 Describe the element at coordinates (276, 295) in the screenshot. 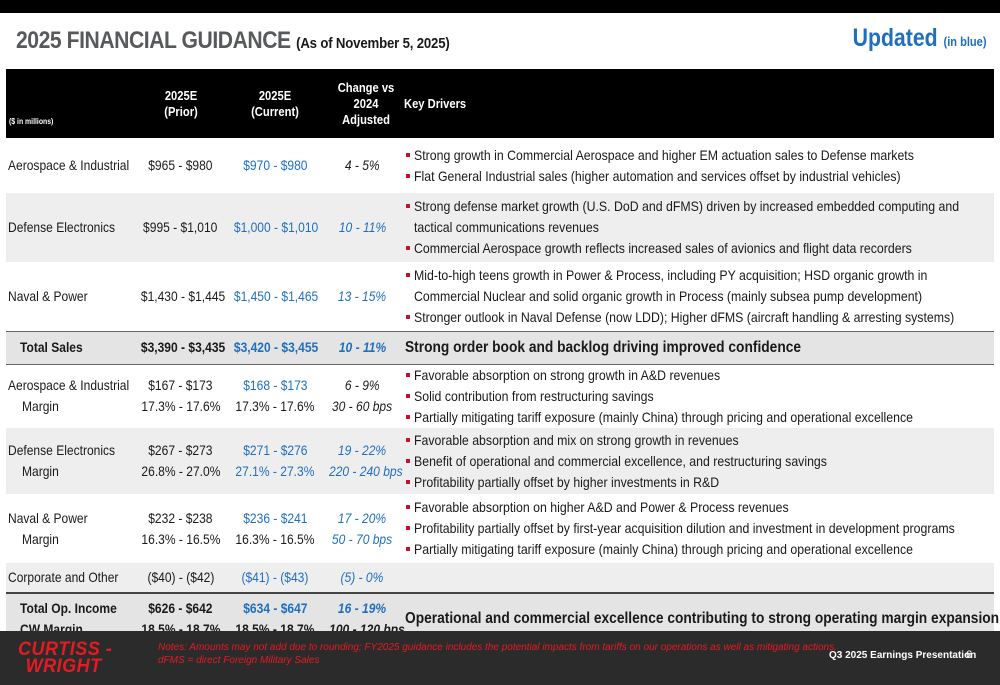

I see `current-value: $1,450 - $1,465` at that location.